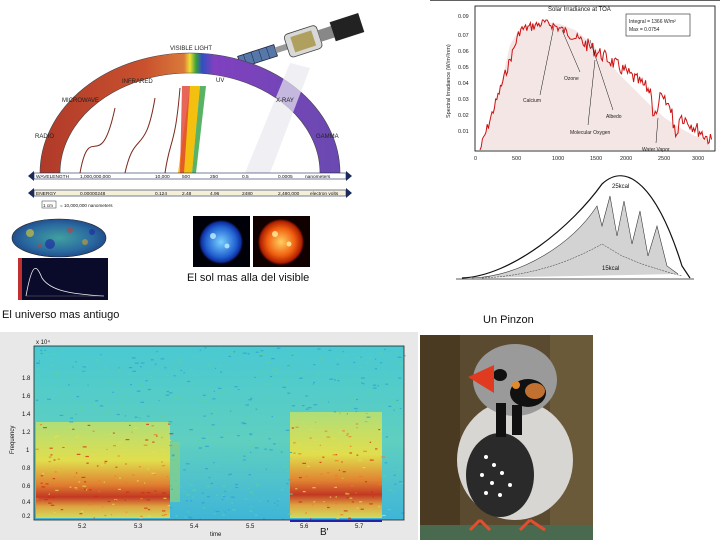  What do you see at coordinates (245, 177) in the screenshot?
I see `wavelength-value-4: 0.5` at bounding box center [245, 177].